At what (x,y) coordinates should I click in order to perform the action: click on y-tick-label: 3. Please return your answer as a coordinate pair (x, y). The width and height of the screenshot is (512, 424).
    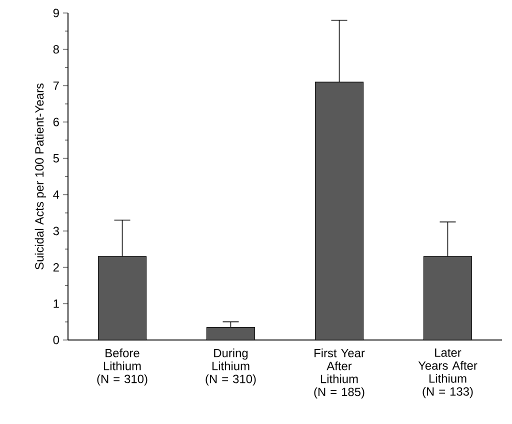
    Looking at the image, I should click on (56, 231).